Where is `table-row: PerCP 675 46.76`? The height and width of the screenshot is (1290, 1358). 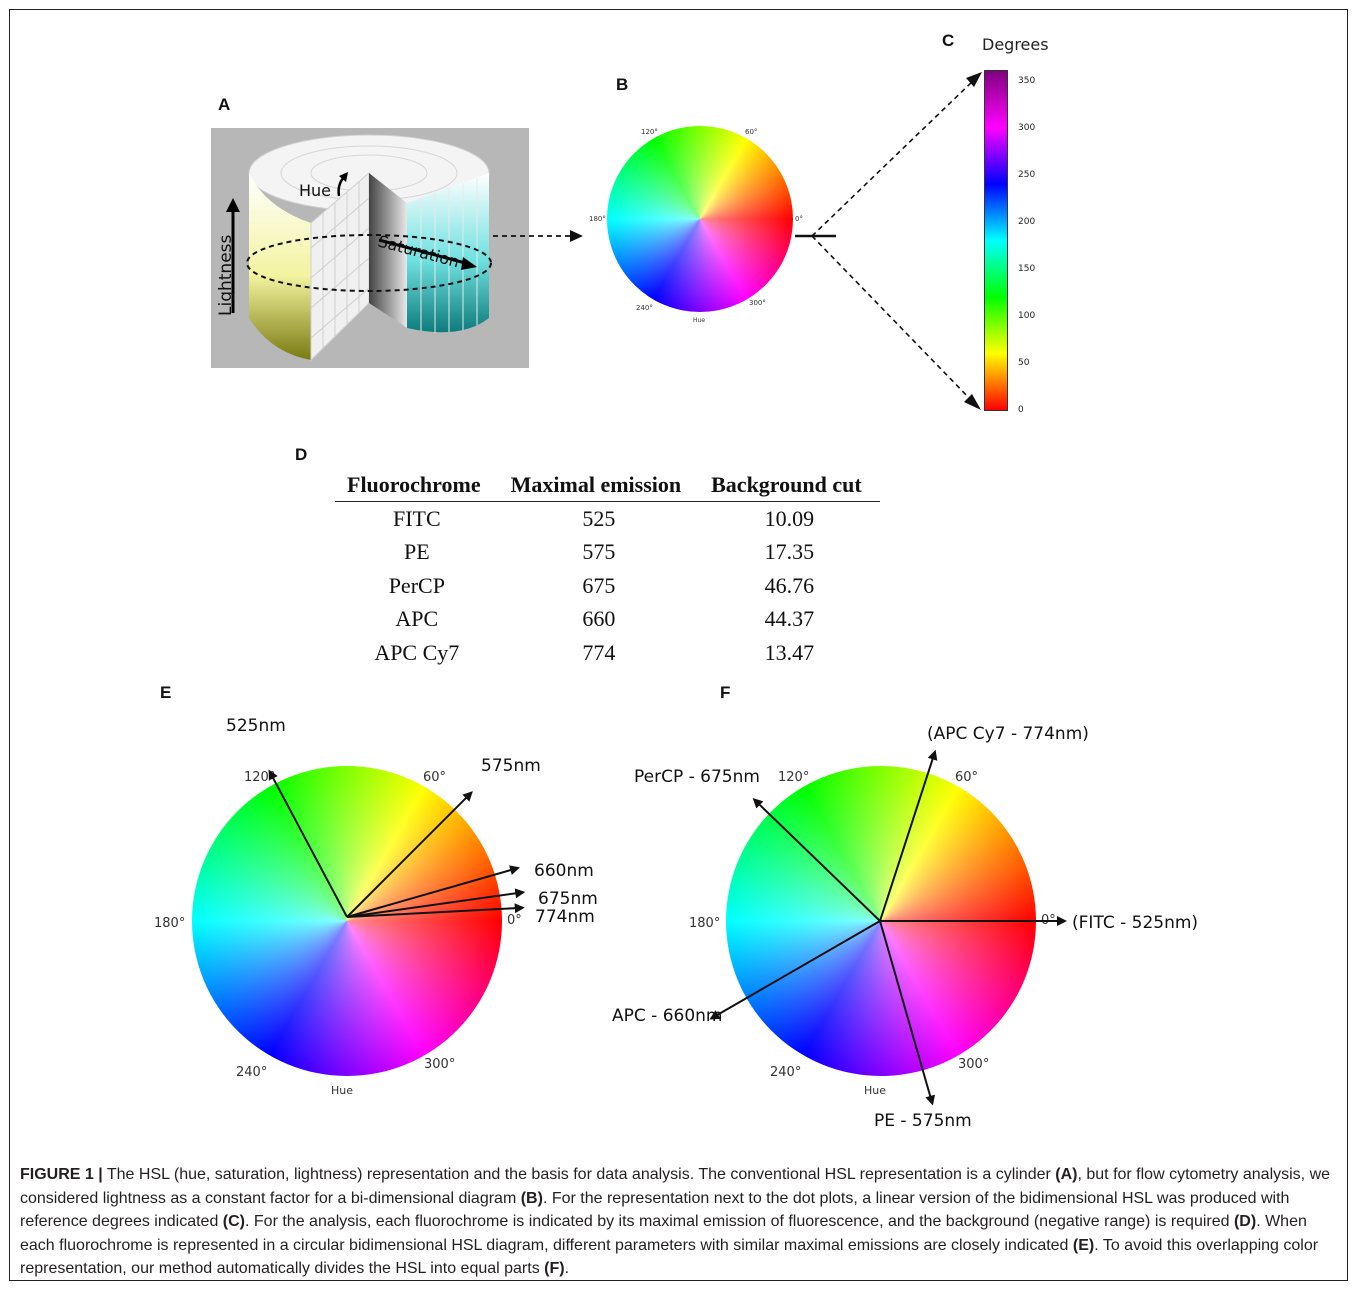
table-row: PerCP 675 46.76 is located at coordinates (607, 586).